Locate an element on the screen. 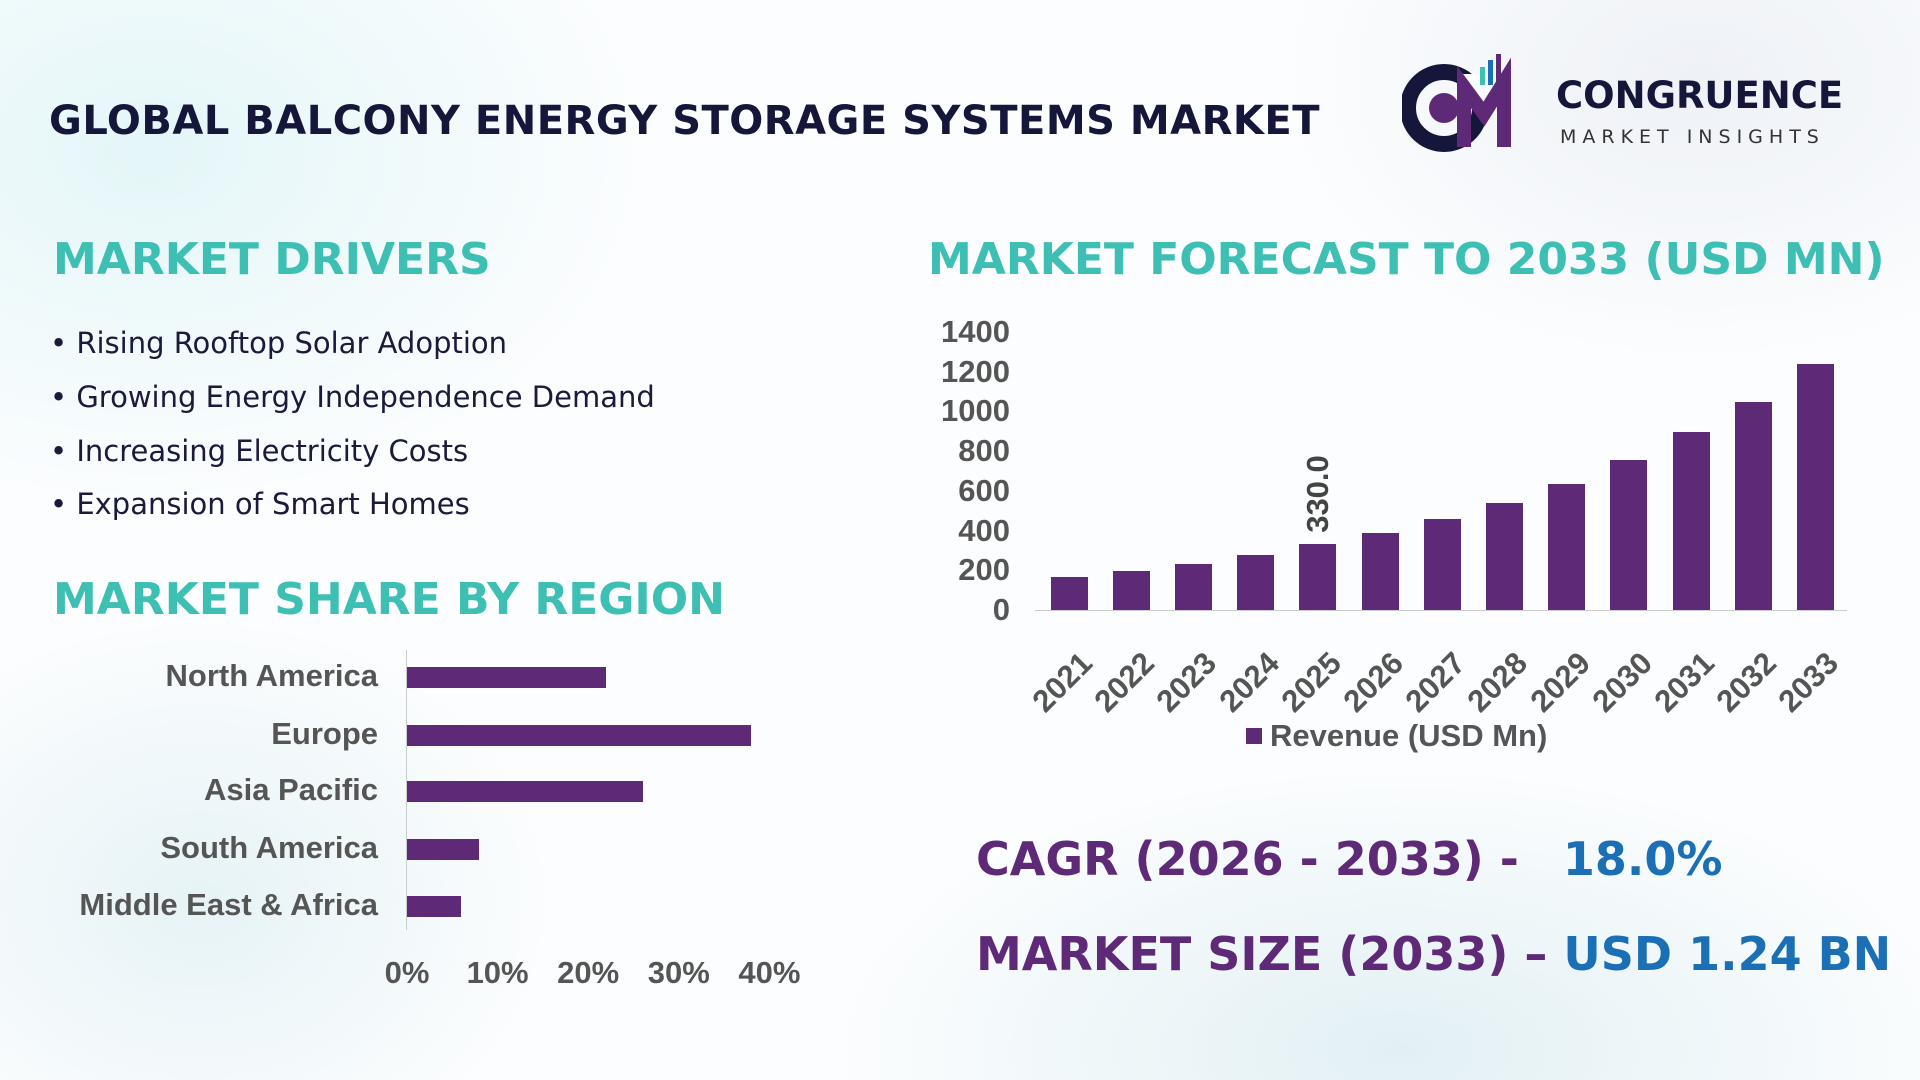  forecast-y-tick: 0 is located at coordinates (1001, 609).